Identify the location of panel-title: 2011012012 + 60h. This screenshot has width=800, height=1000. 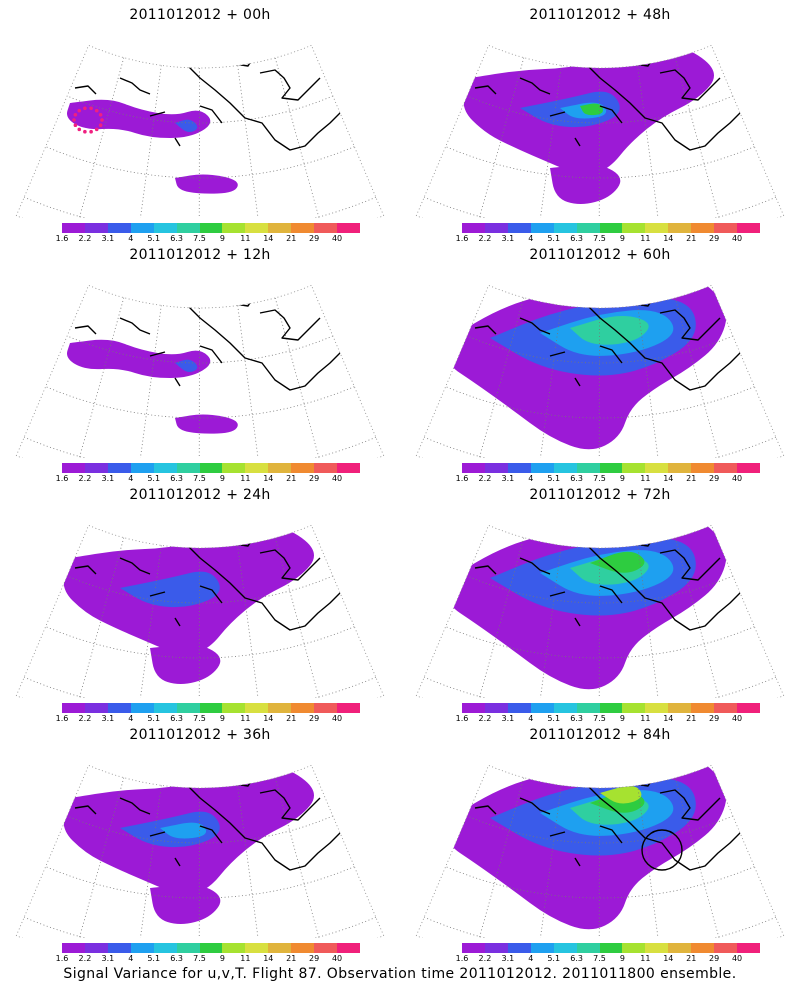
(600, 255).